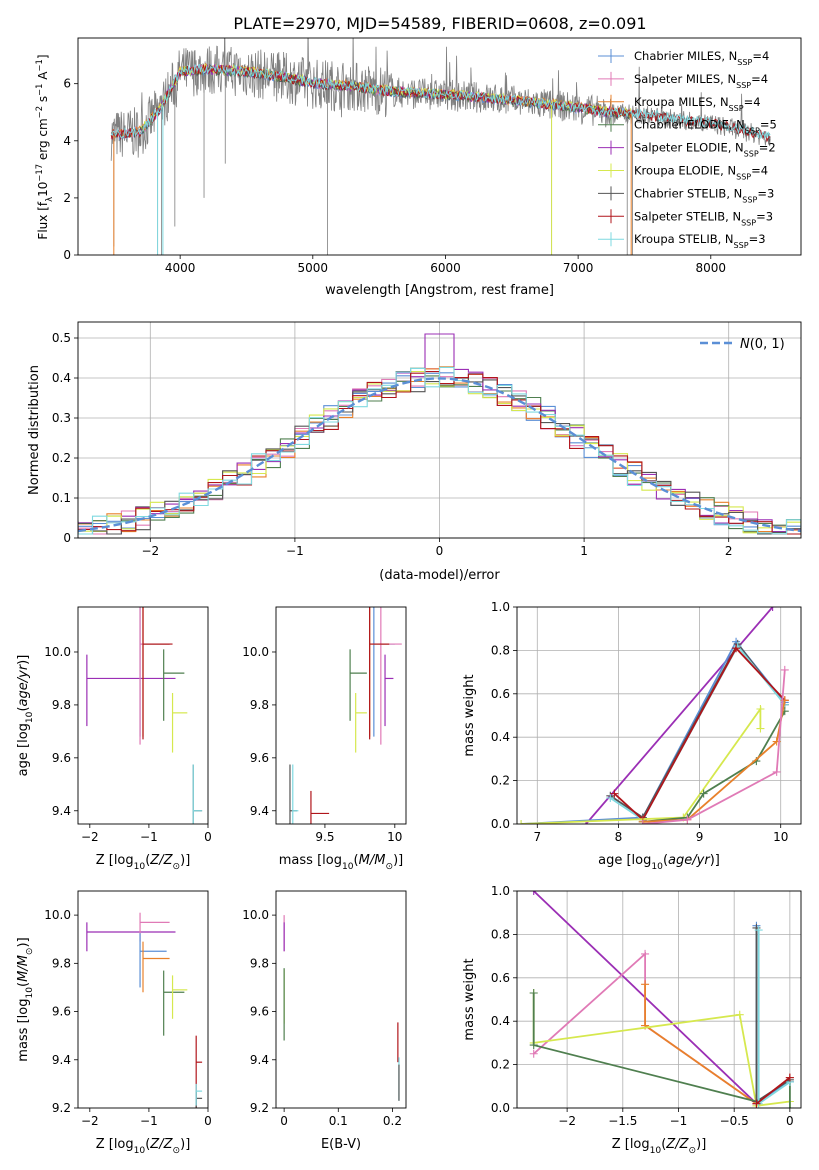  Describe the element at coordinates (729, 551) in the screenshot. I see `x-tick-label: 2` at that location.